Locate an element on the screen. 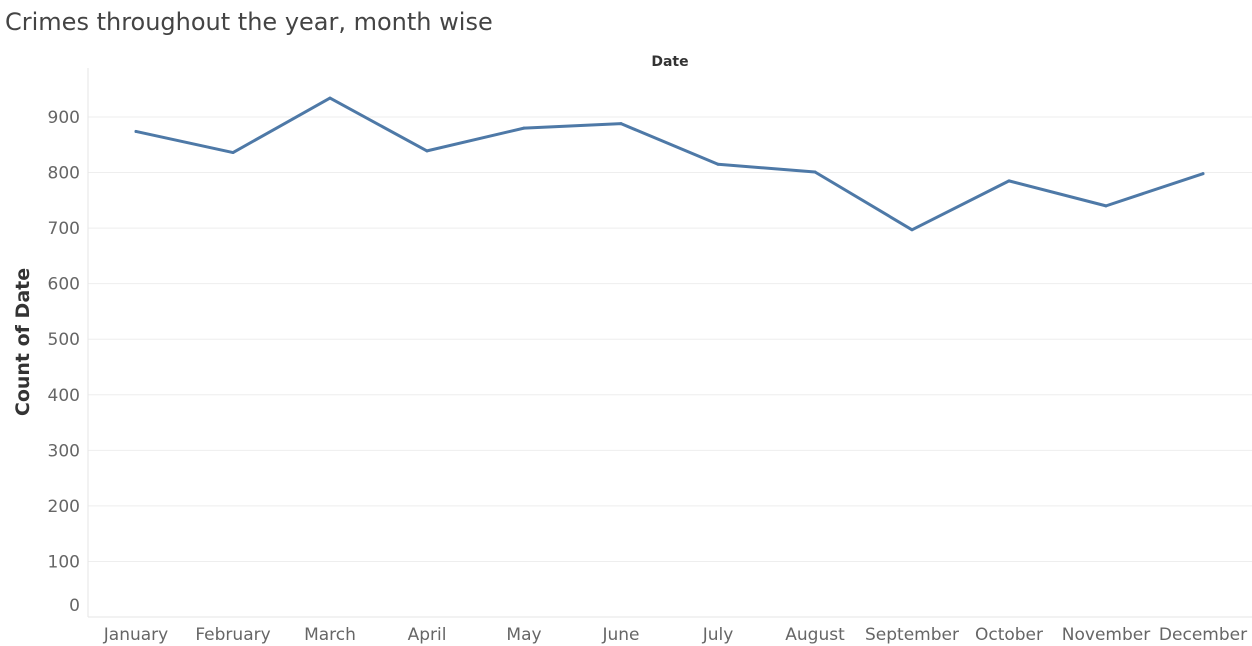  x-tick-label: June is located at coordinates (620, 635).